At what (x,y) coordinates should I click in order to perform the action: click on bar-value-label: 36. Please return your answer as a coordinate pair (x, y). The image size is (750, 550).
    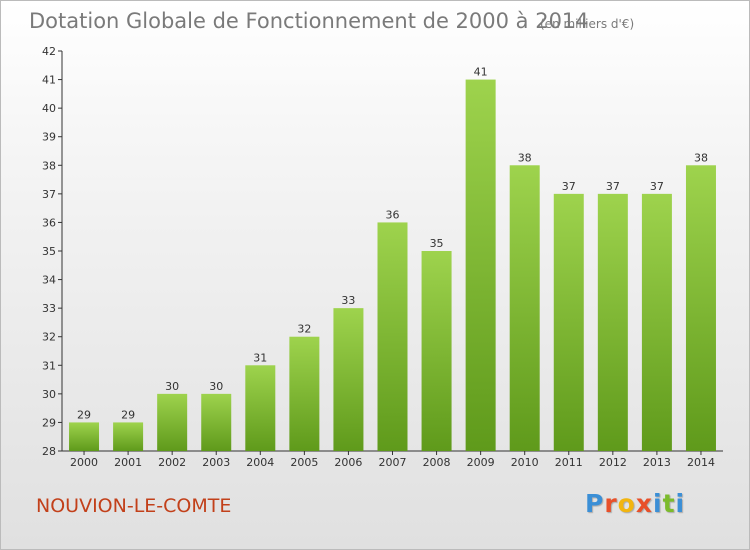
    Looking at the image, I should click on (393, 214).